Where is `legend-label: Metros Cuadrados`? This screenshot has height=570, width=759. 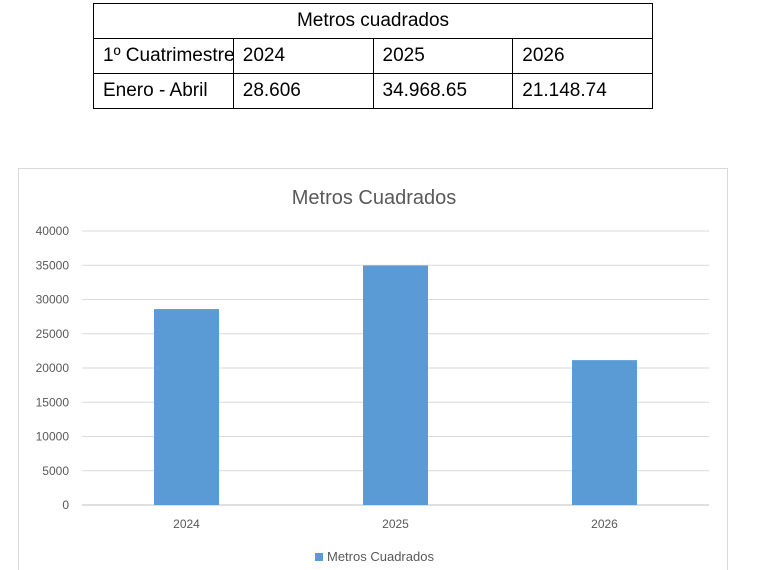
legend-label: Metros Cuadrados is located at coordinates (380, 556).